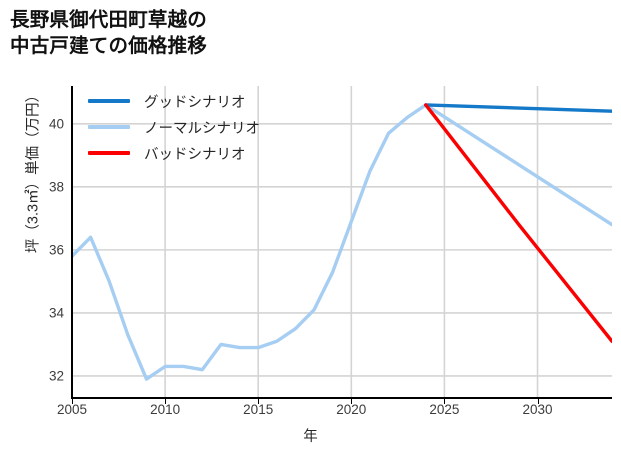 Image resolution: width=621 pixels, height=465 pixels. Describe the element at coordinates (72, 242) in the screenshot. I see `y-axis-line` at that location.